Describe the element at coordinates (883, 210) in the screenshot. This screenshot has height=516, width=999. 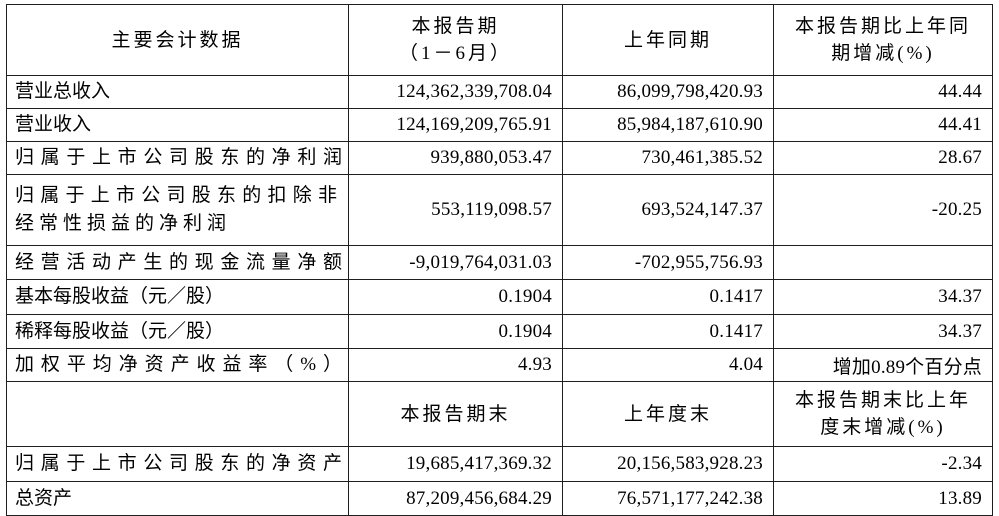
I see `change-value-cell: -20.25` at that location.